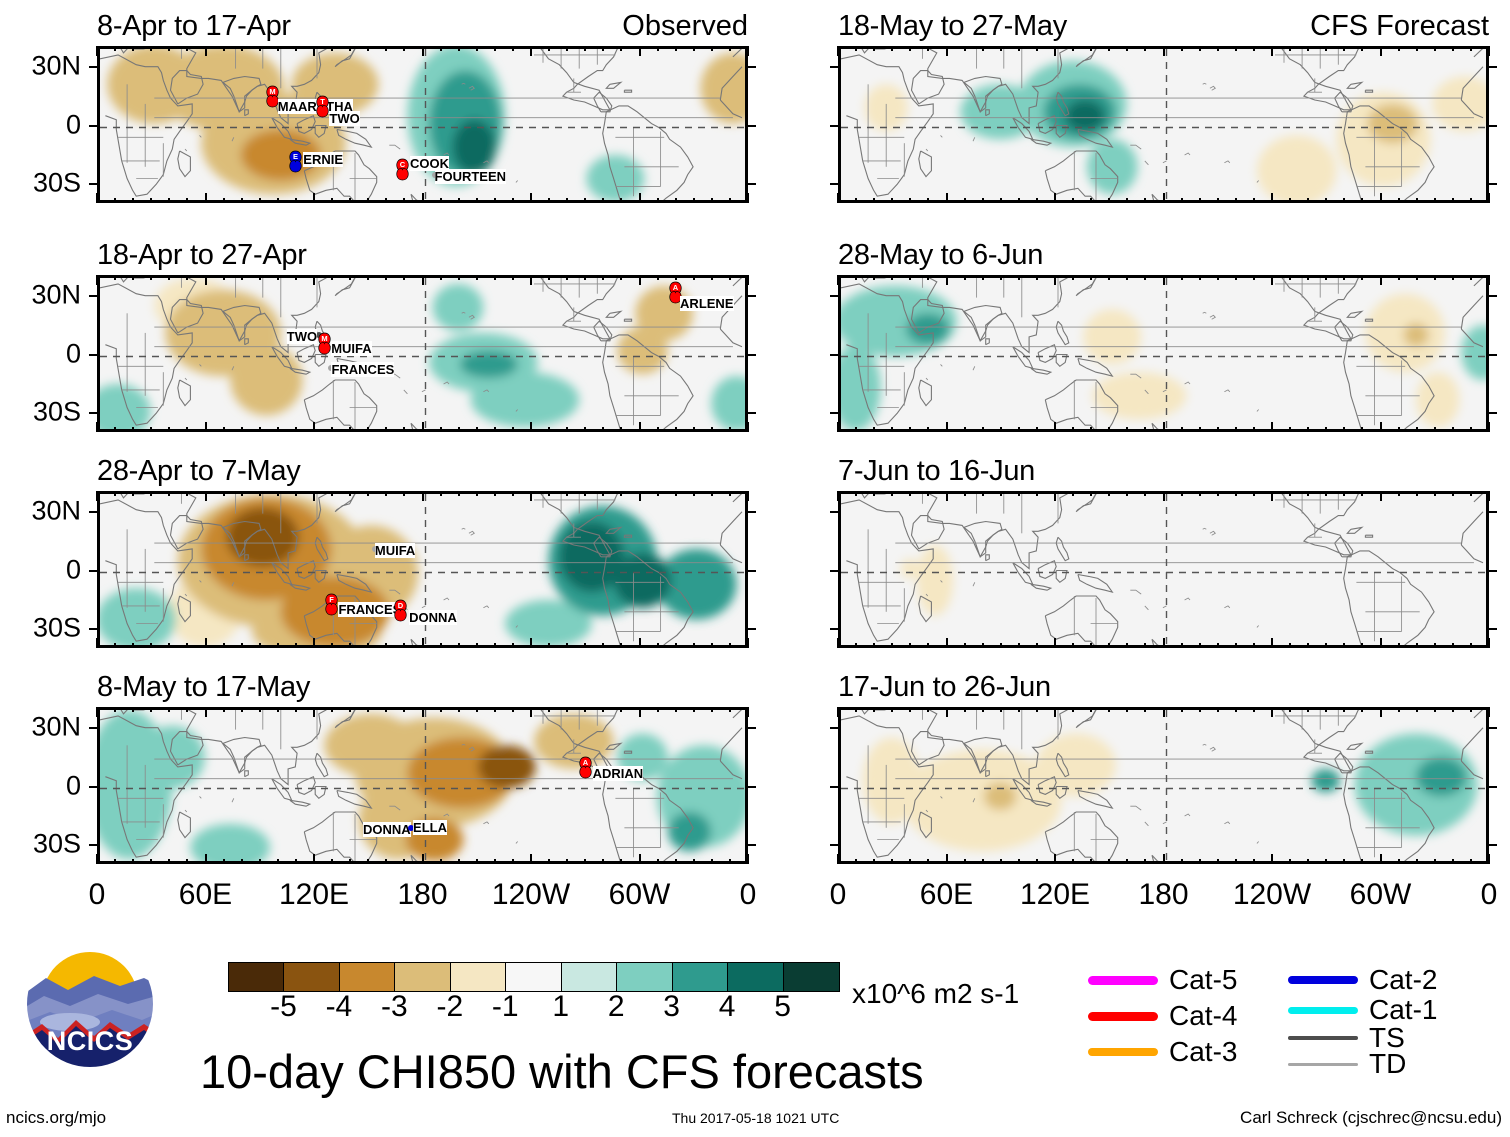 This screenshot has height=1137, width=1510. Describe the element at coordinates (295, 161) in the screenshot. I see `storm-symbol: E` at that location.